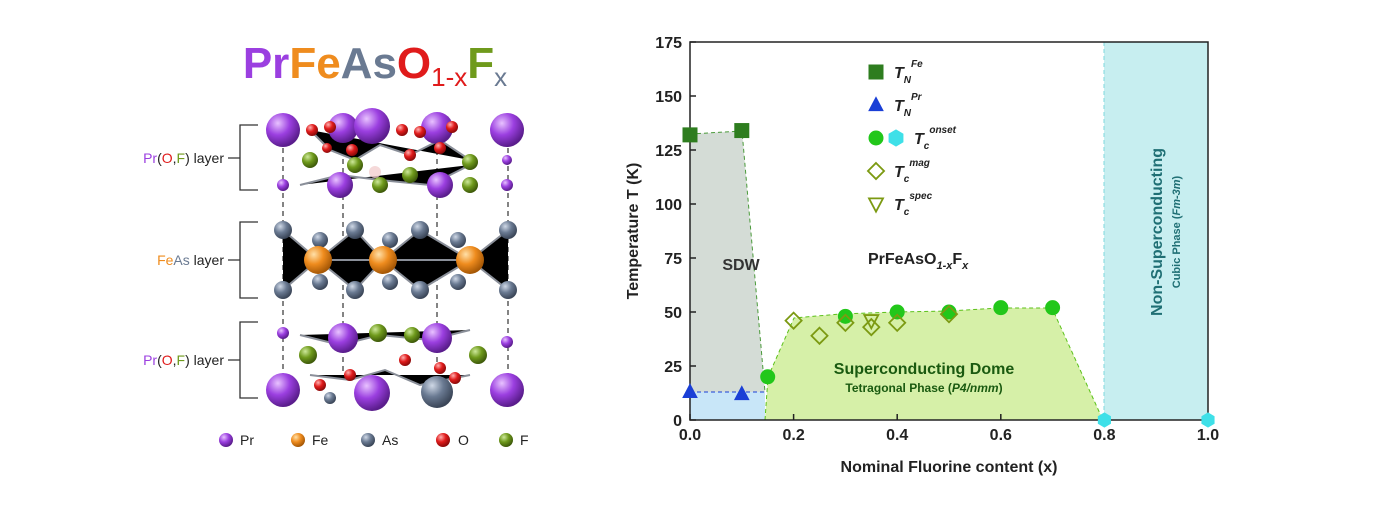  Describe the element at coordinates (668, 151) in the screenshot. I see `y-tick-label: 125` at that location.